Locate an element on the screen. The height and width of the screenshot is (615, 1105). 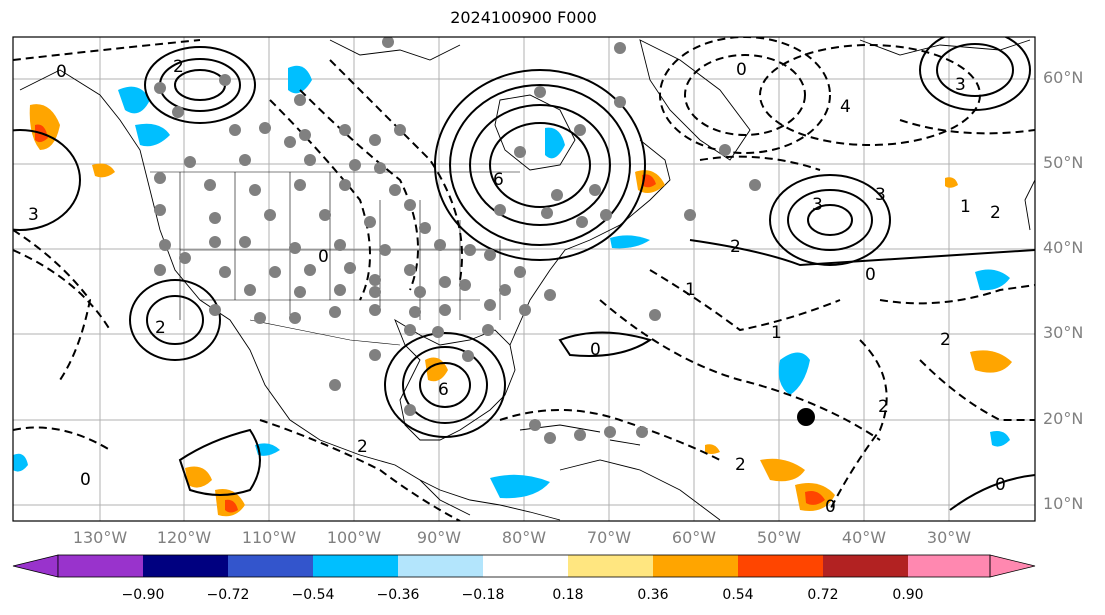
lat-label: 20°N is located at coordinates (1063, 418).